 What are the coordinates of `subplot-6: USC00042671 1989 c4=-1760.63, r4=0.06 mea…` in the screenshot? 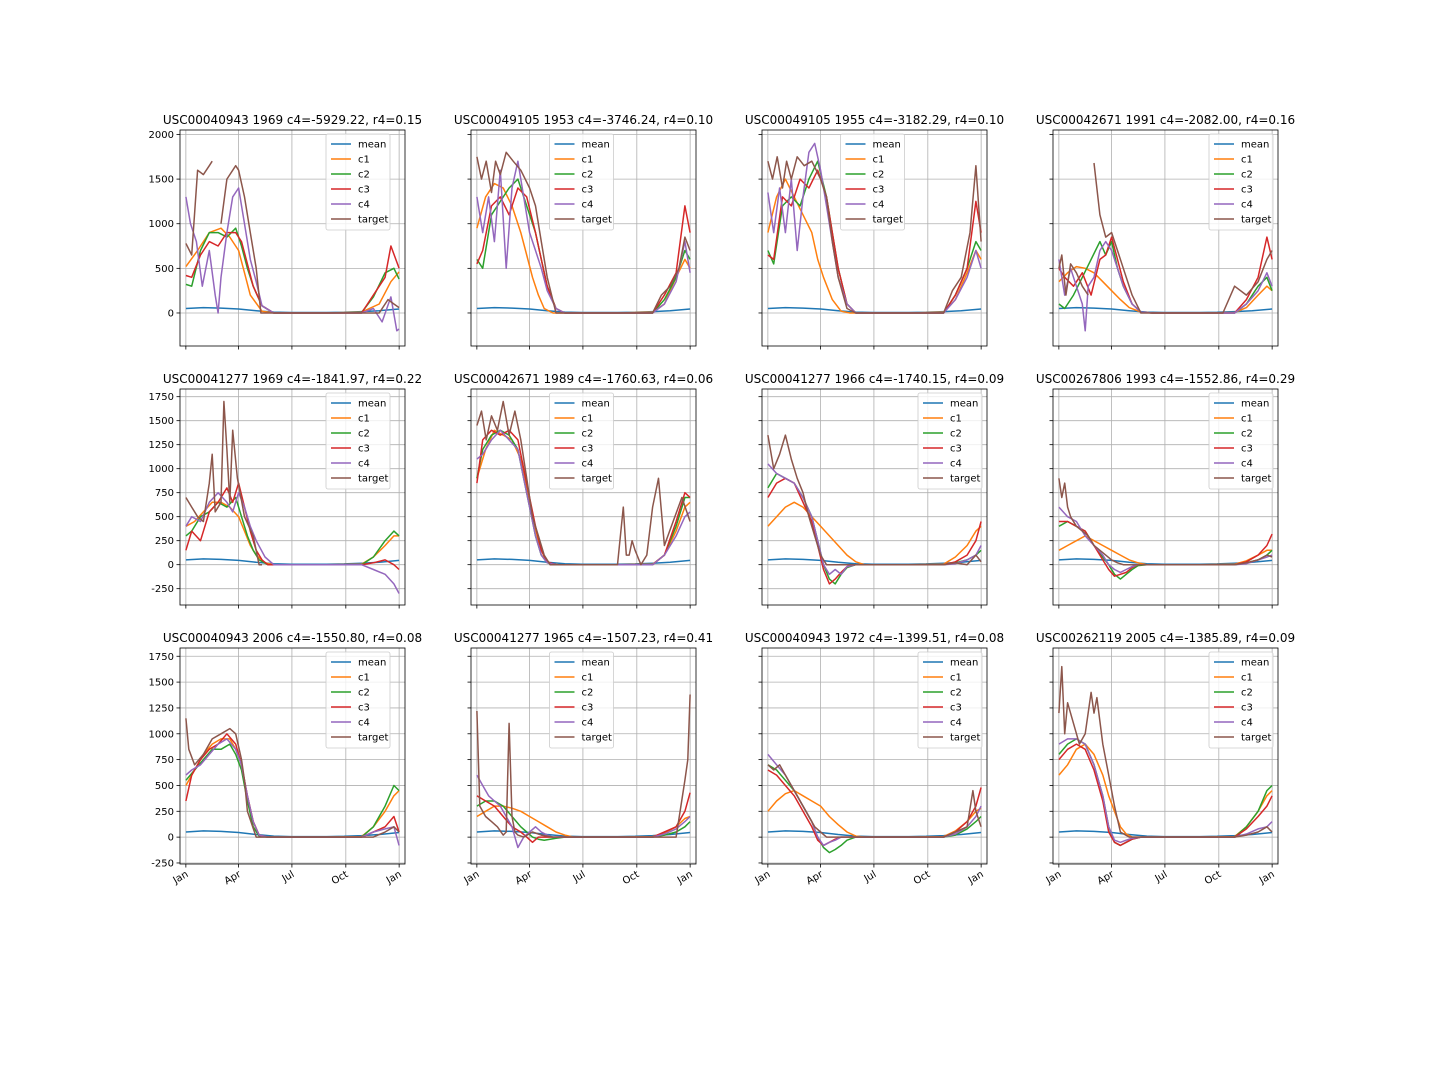 It's located at (583, 490).